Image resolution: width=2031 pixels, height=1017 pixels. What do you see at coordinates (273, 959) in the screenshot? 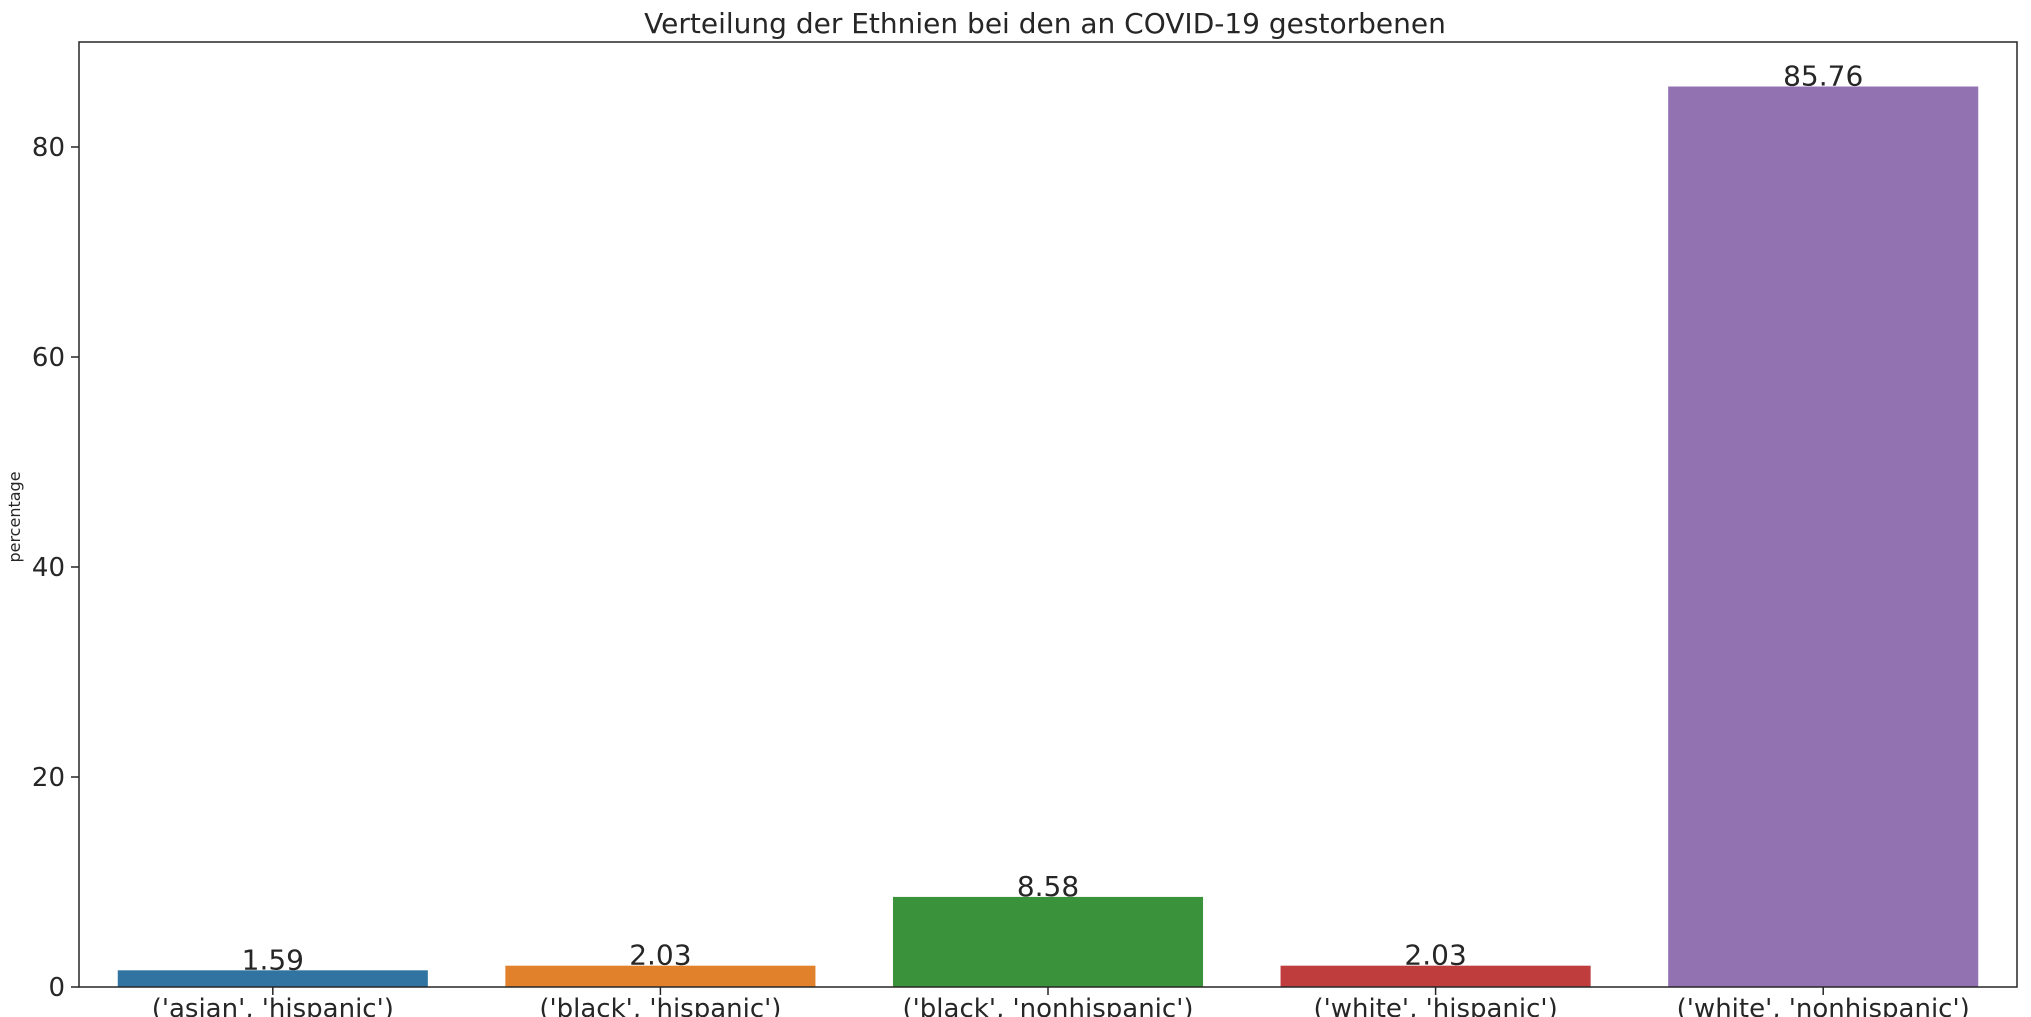
I see `value-label-0: 1.59` at bounding box center [273, 959].